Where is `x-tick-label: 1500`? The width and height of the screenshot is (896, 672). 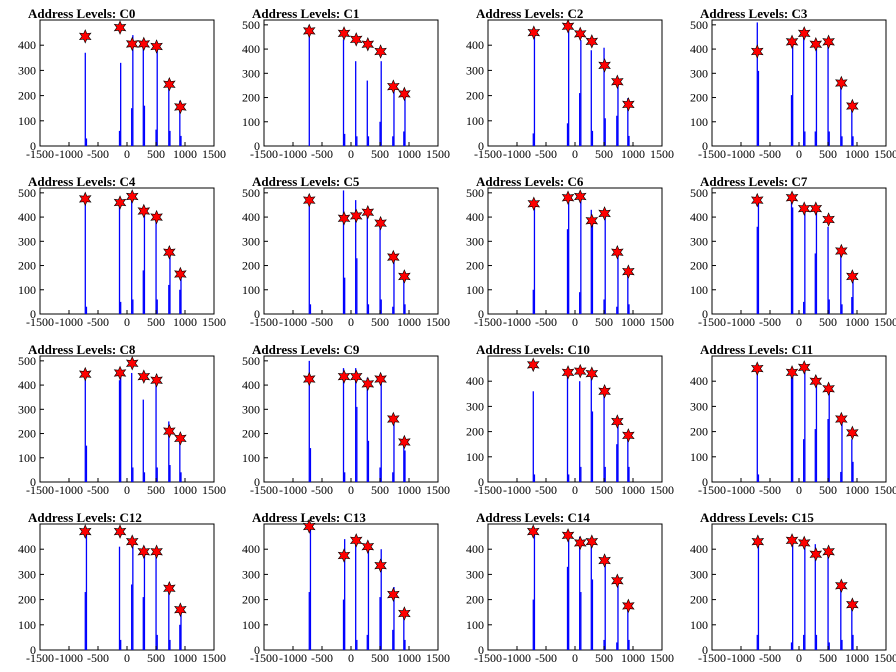
x-tick-label: 1500 is located at coordinates (438, 658).